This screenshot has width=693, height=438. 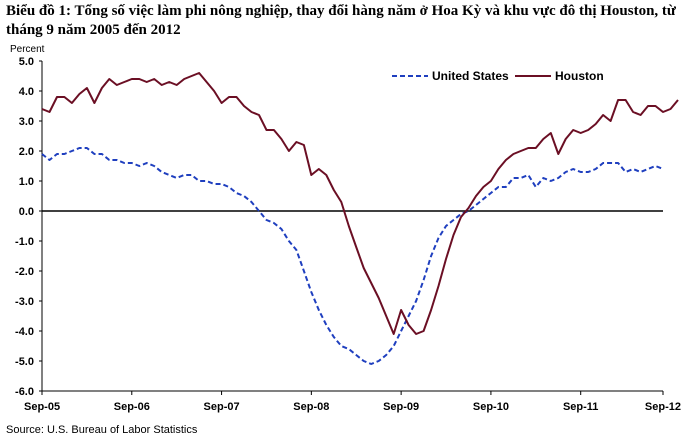 I want to click on y-axis-label: Percent, so click(x=27, y=49).